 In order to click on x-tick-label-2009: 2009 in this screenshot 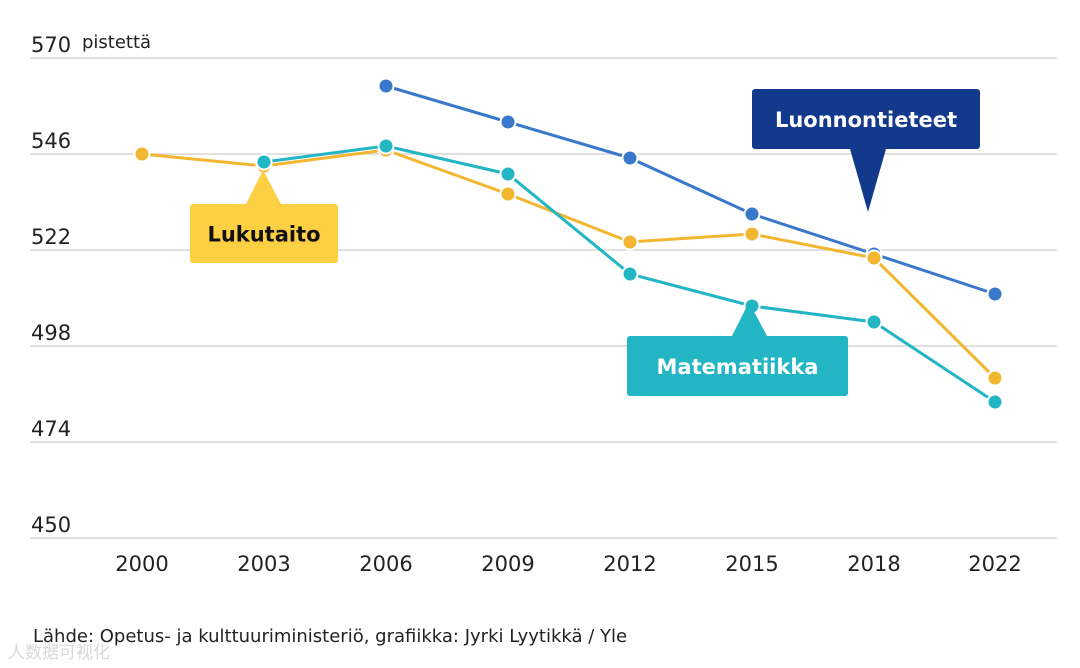, I will do `click(507, 564)`.